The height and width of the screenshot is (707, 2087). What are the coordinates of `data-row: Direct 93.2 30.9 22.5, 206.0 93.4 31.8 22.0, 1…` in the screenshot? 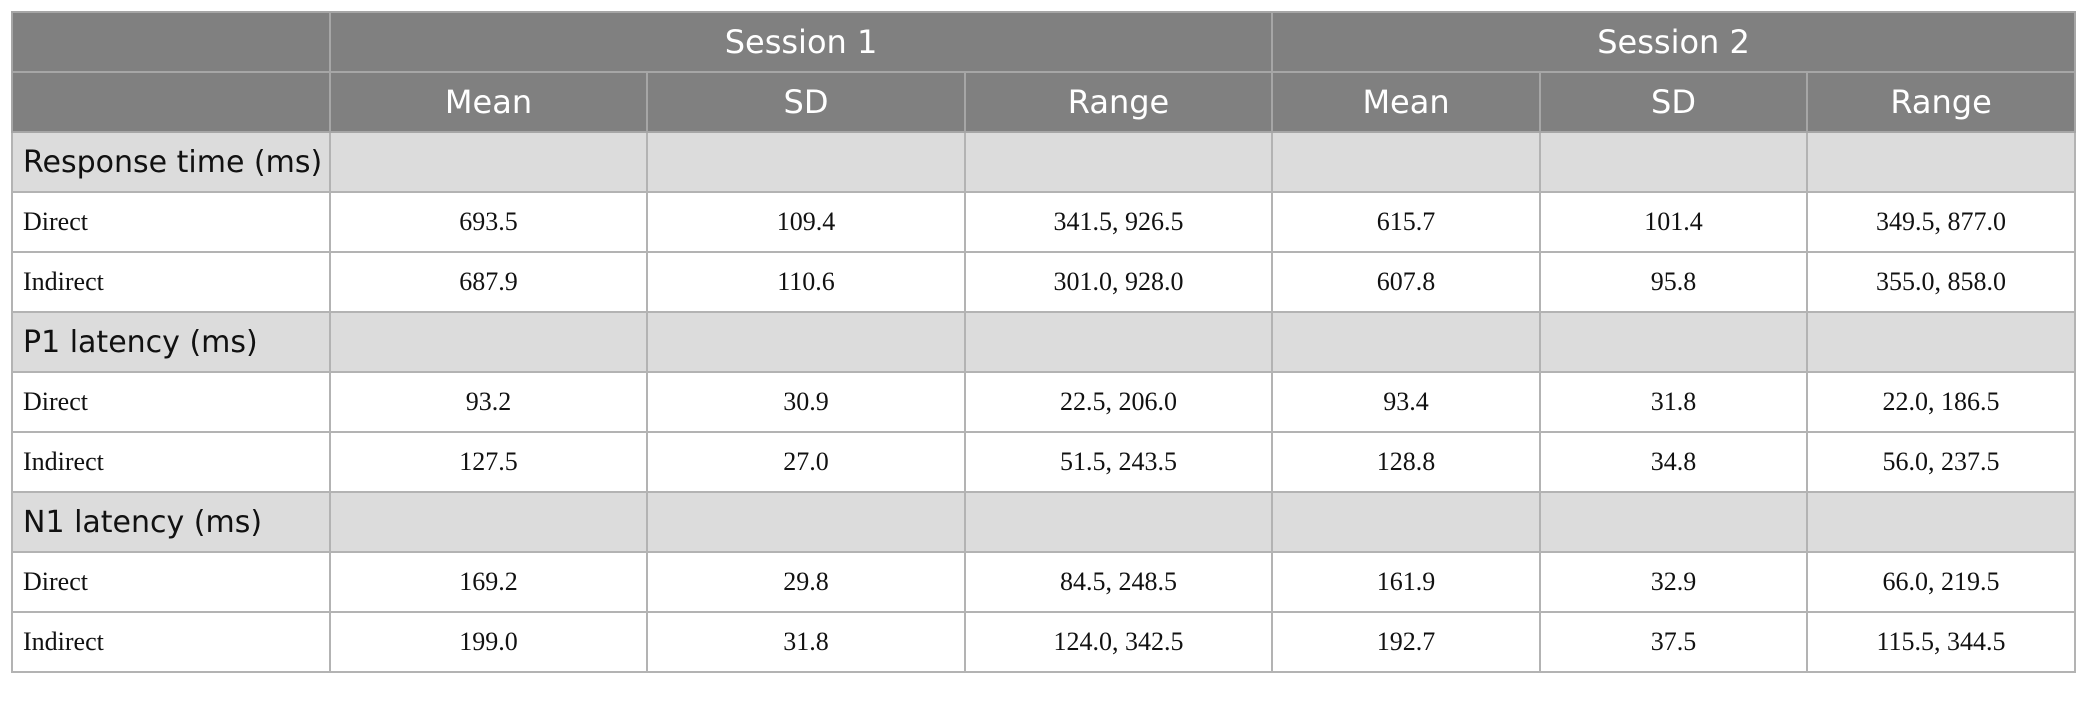 It's located at (1044, 402).